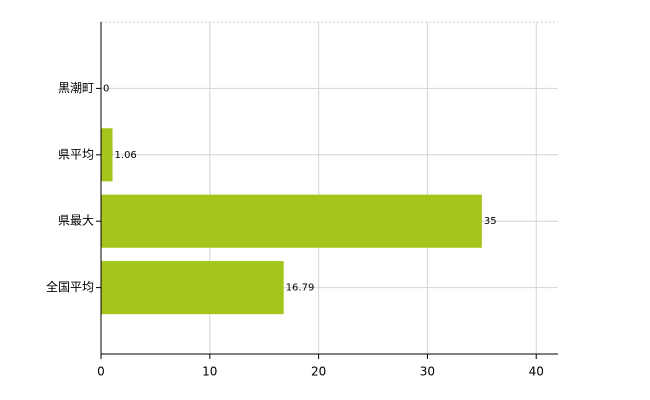  I want to click on x-tick-label: 10, so click(209, 372).